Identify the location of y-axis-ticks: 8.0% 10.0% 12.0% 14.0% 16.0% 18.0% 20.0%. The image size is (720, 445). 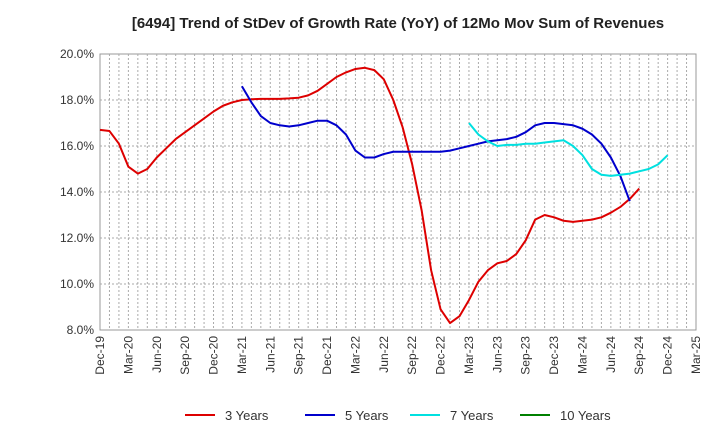
(77, 192).